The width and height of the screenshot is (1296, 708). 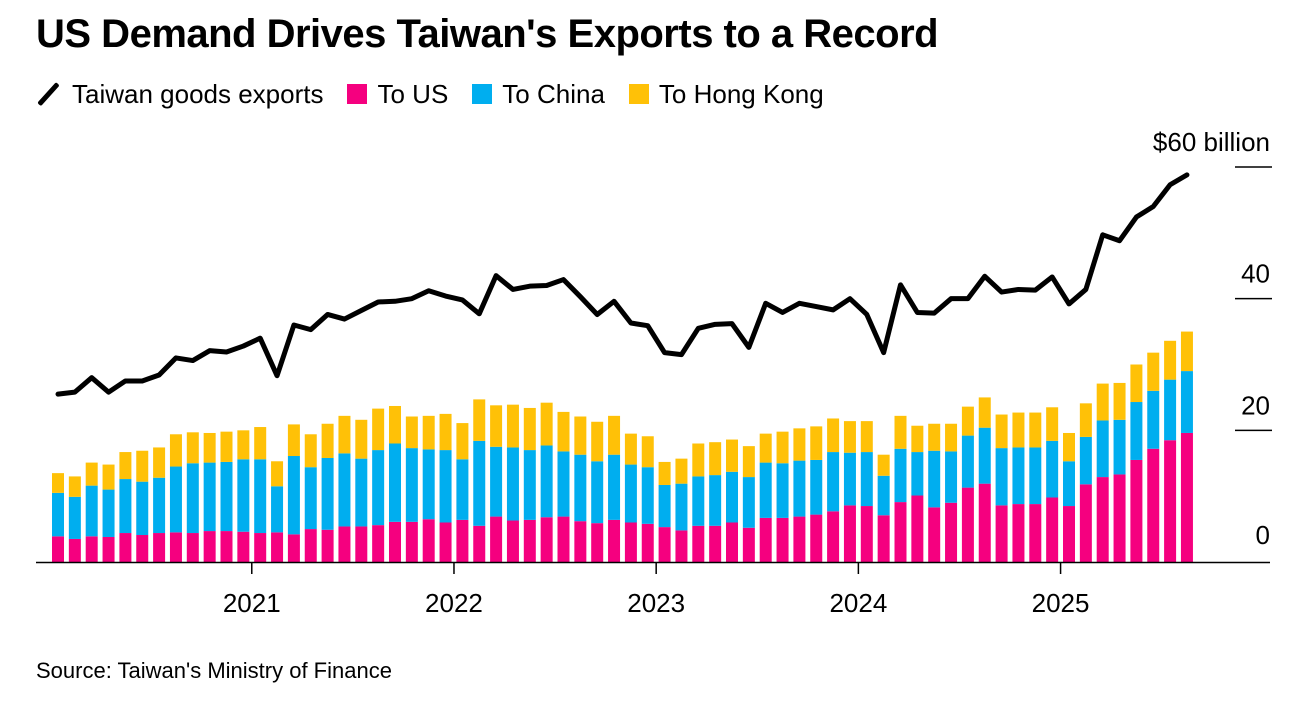 I want to click on legend-label-china: To China, so click(x=553, y=93).